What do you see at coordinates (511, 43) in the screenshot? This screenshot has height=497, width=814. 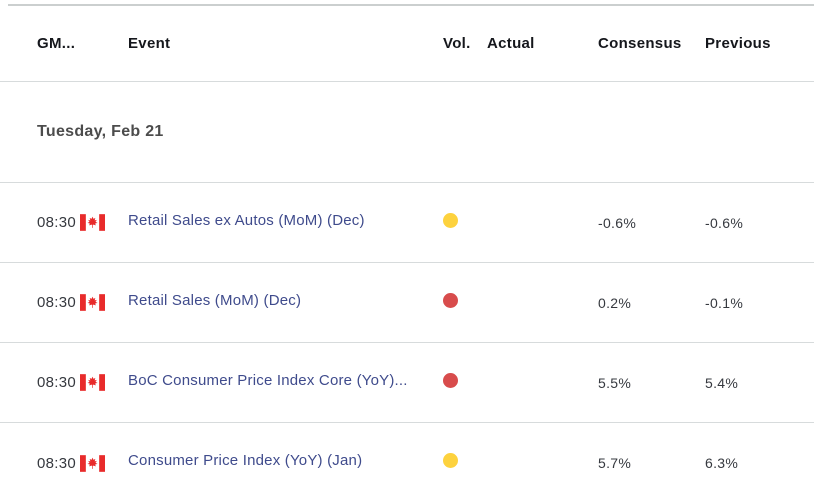 I see `column-header-actual: Actual` at bounding box center [511, 43].